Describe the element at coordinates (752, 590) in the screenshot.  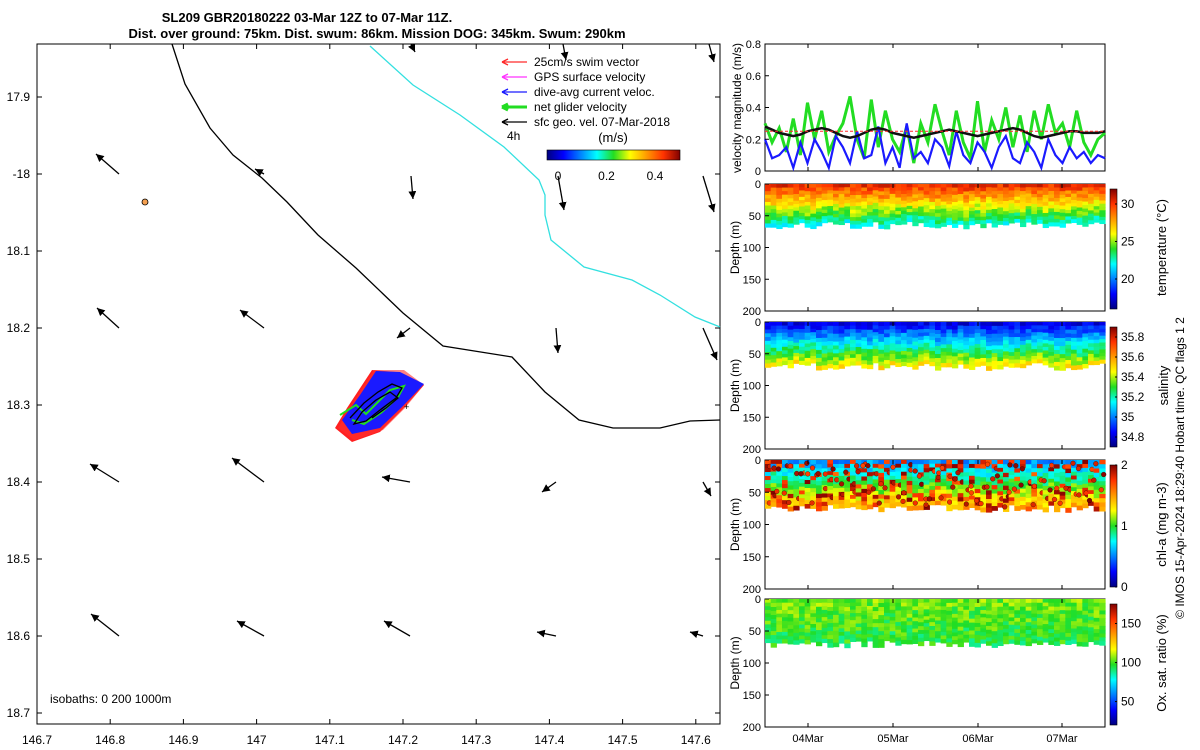
I see `section-y-tick-label: 200` at that location.